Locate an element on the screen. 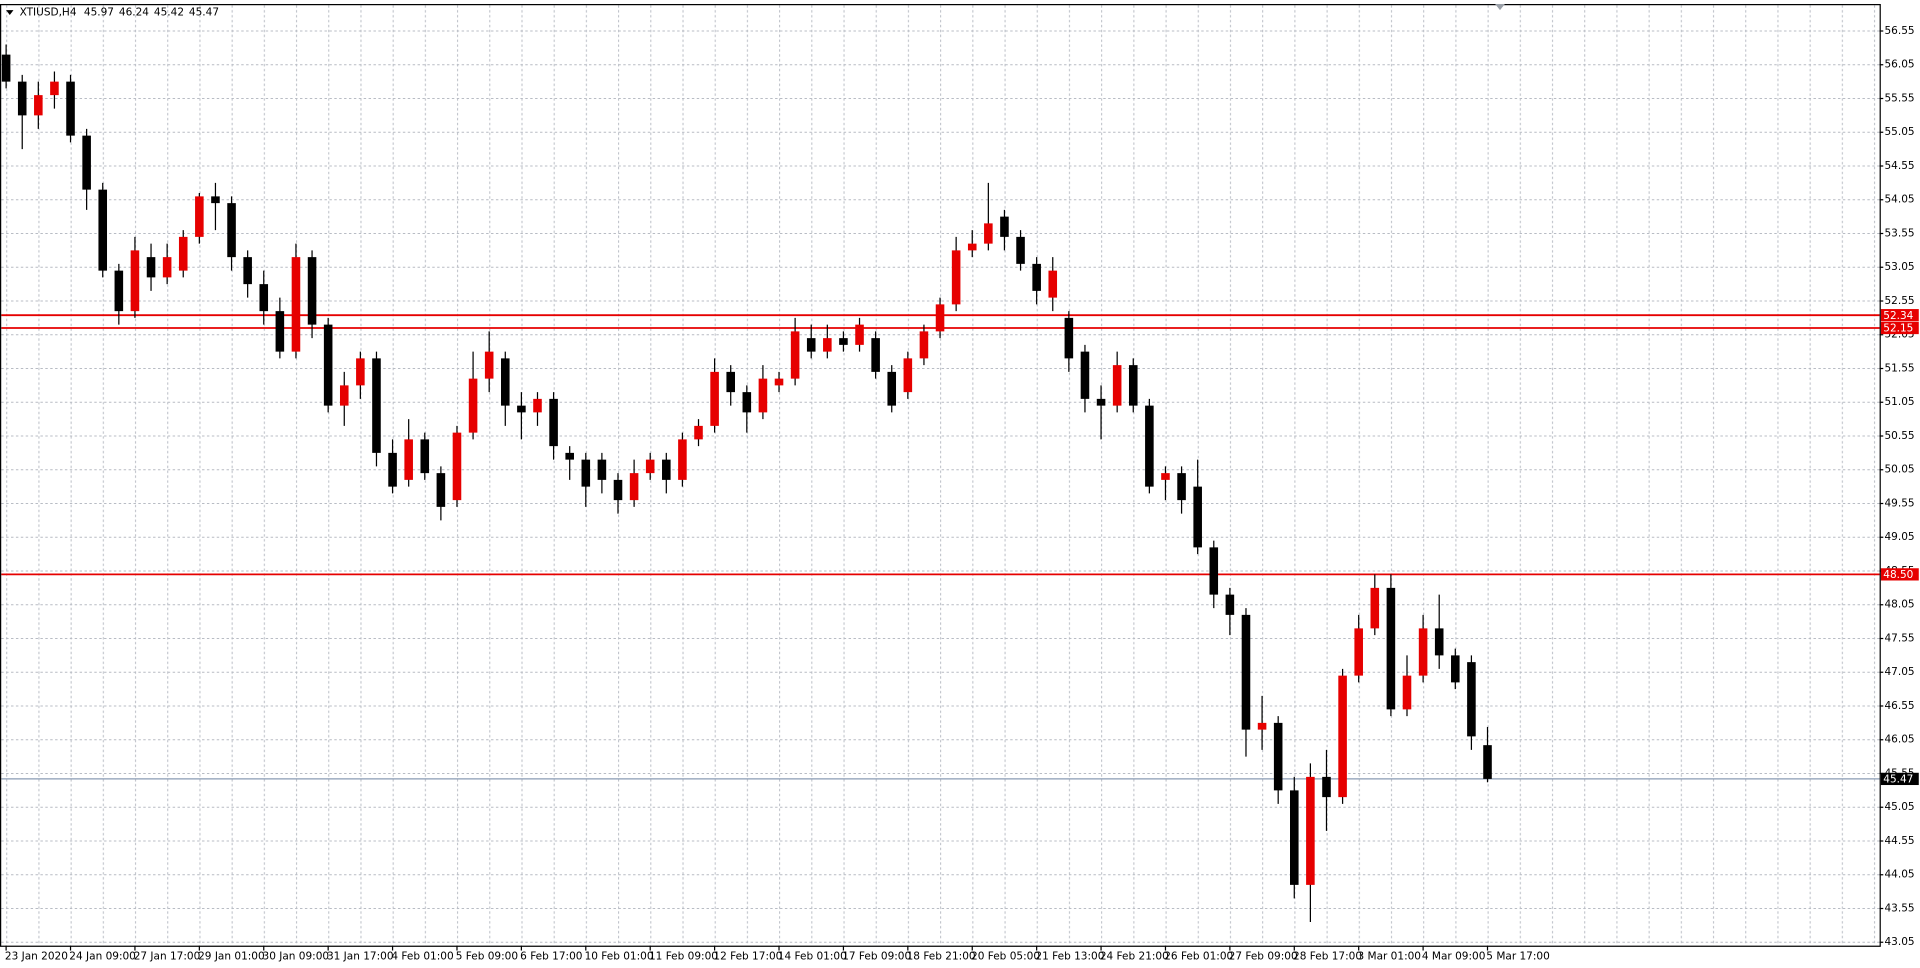  y-tick-label: 52.55 is located at coordinates (1899, 301).